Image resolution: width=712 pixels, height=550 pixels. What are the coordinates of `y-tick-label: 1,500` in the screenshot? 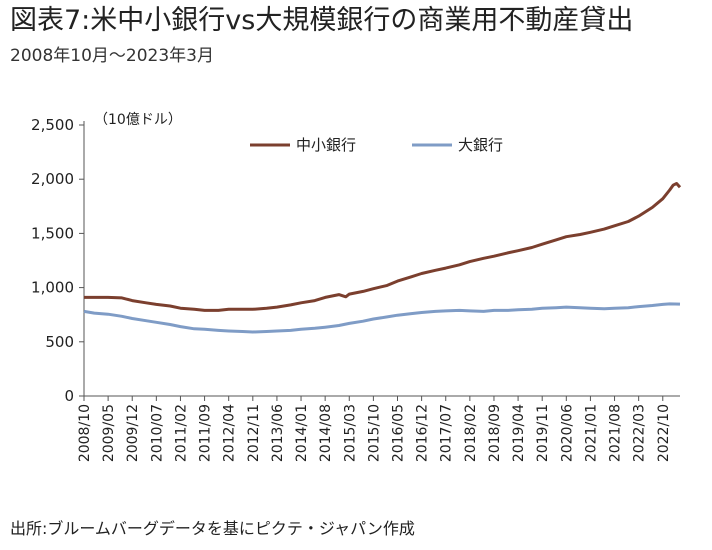 It's located at (52, 233).